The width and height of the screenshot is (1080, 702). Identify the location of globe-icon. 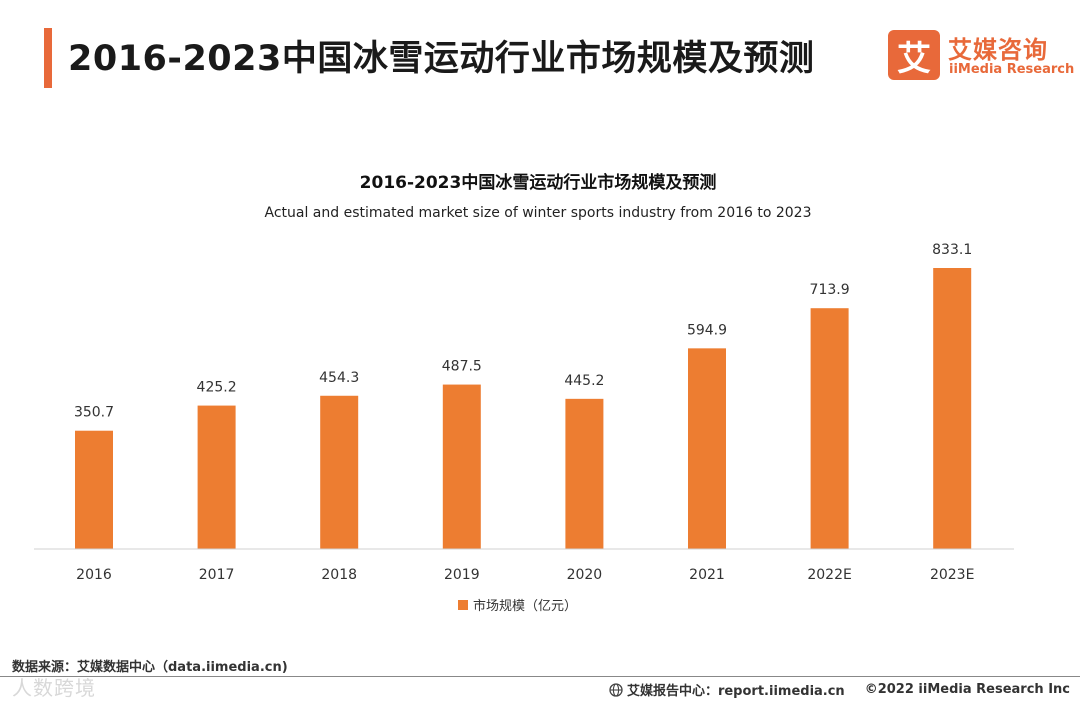
(616, 689).